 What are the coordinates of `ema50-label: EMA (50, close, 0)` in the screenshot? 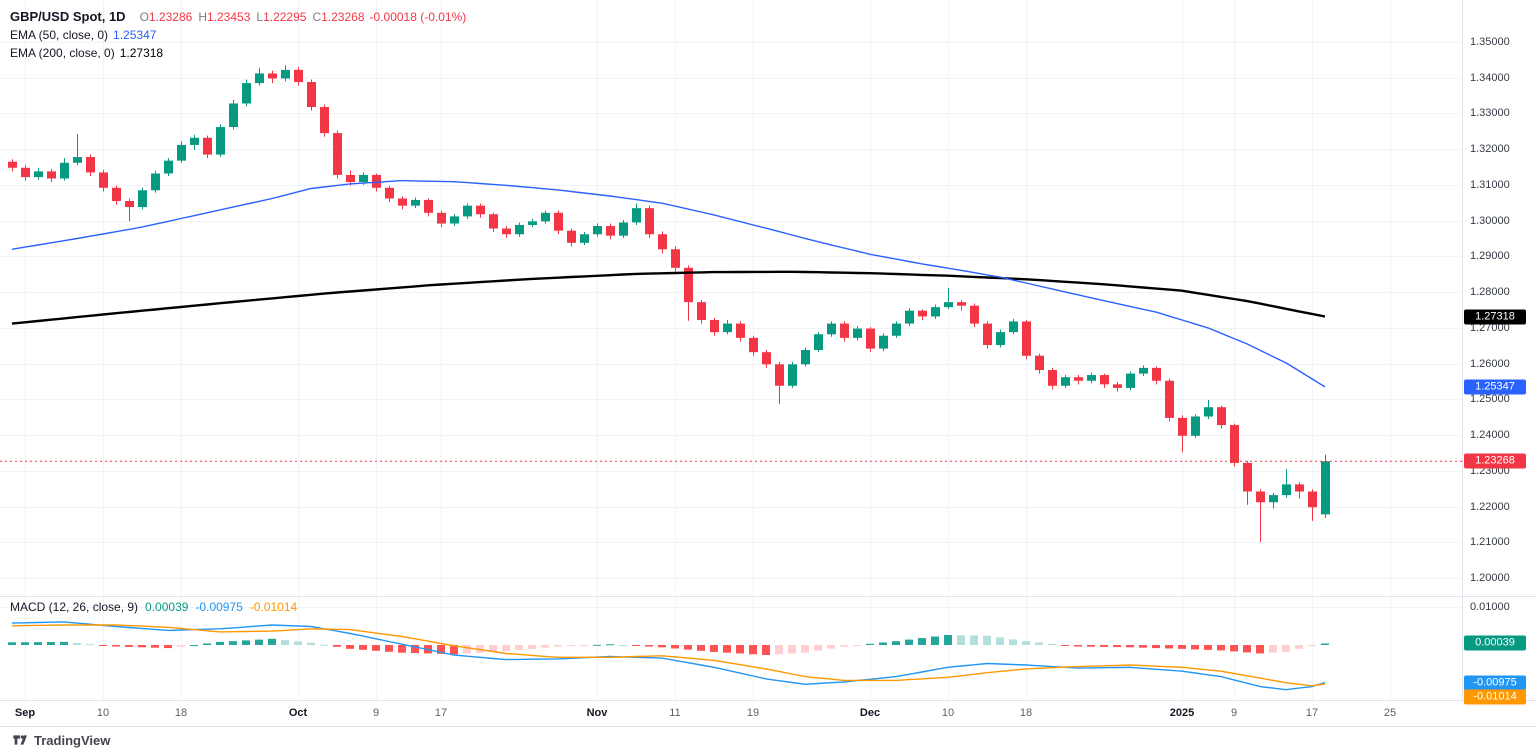 It's located at (59, 35).